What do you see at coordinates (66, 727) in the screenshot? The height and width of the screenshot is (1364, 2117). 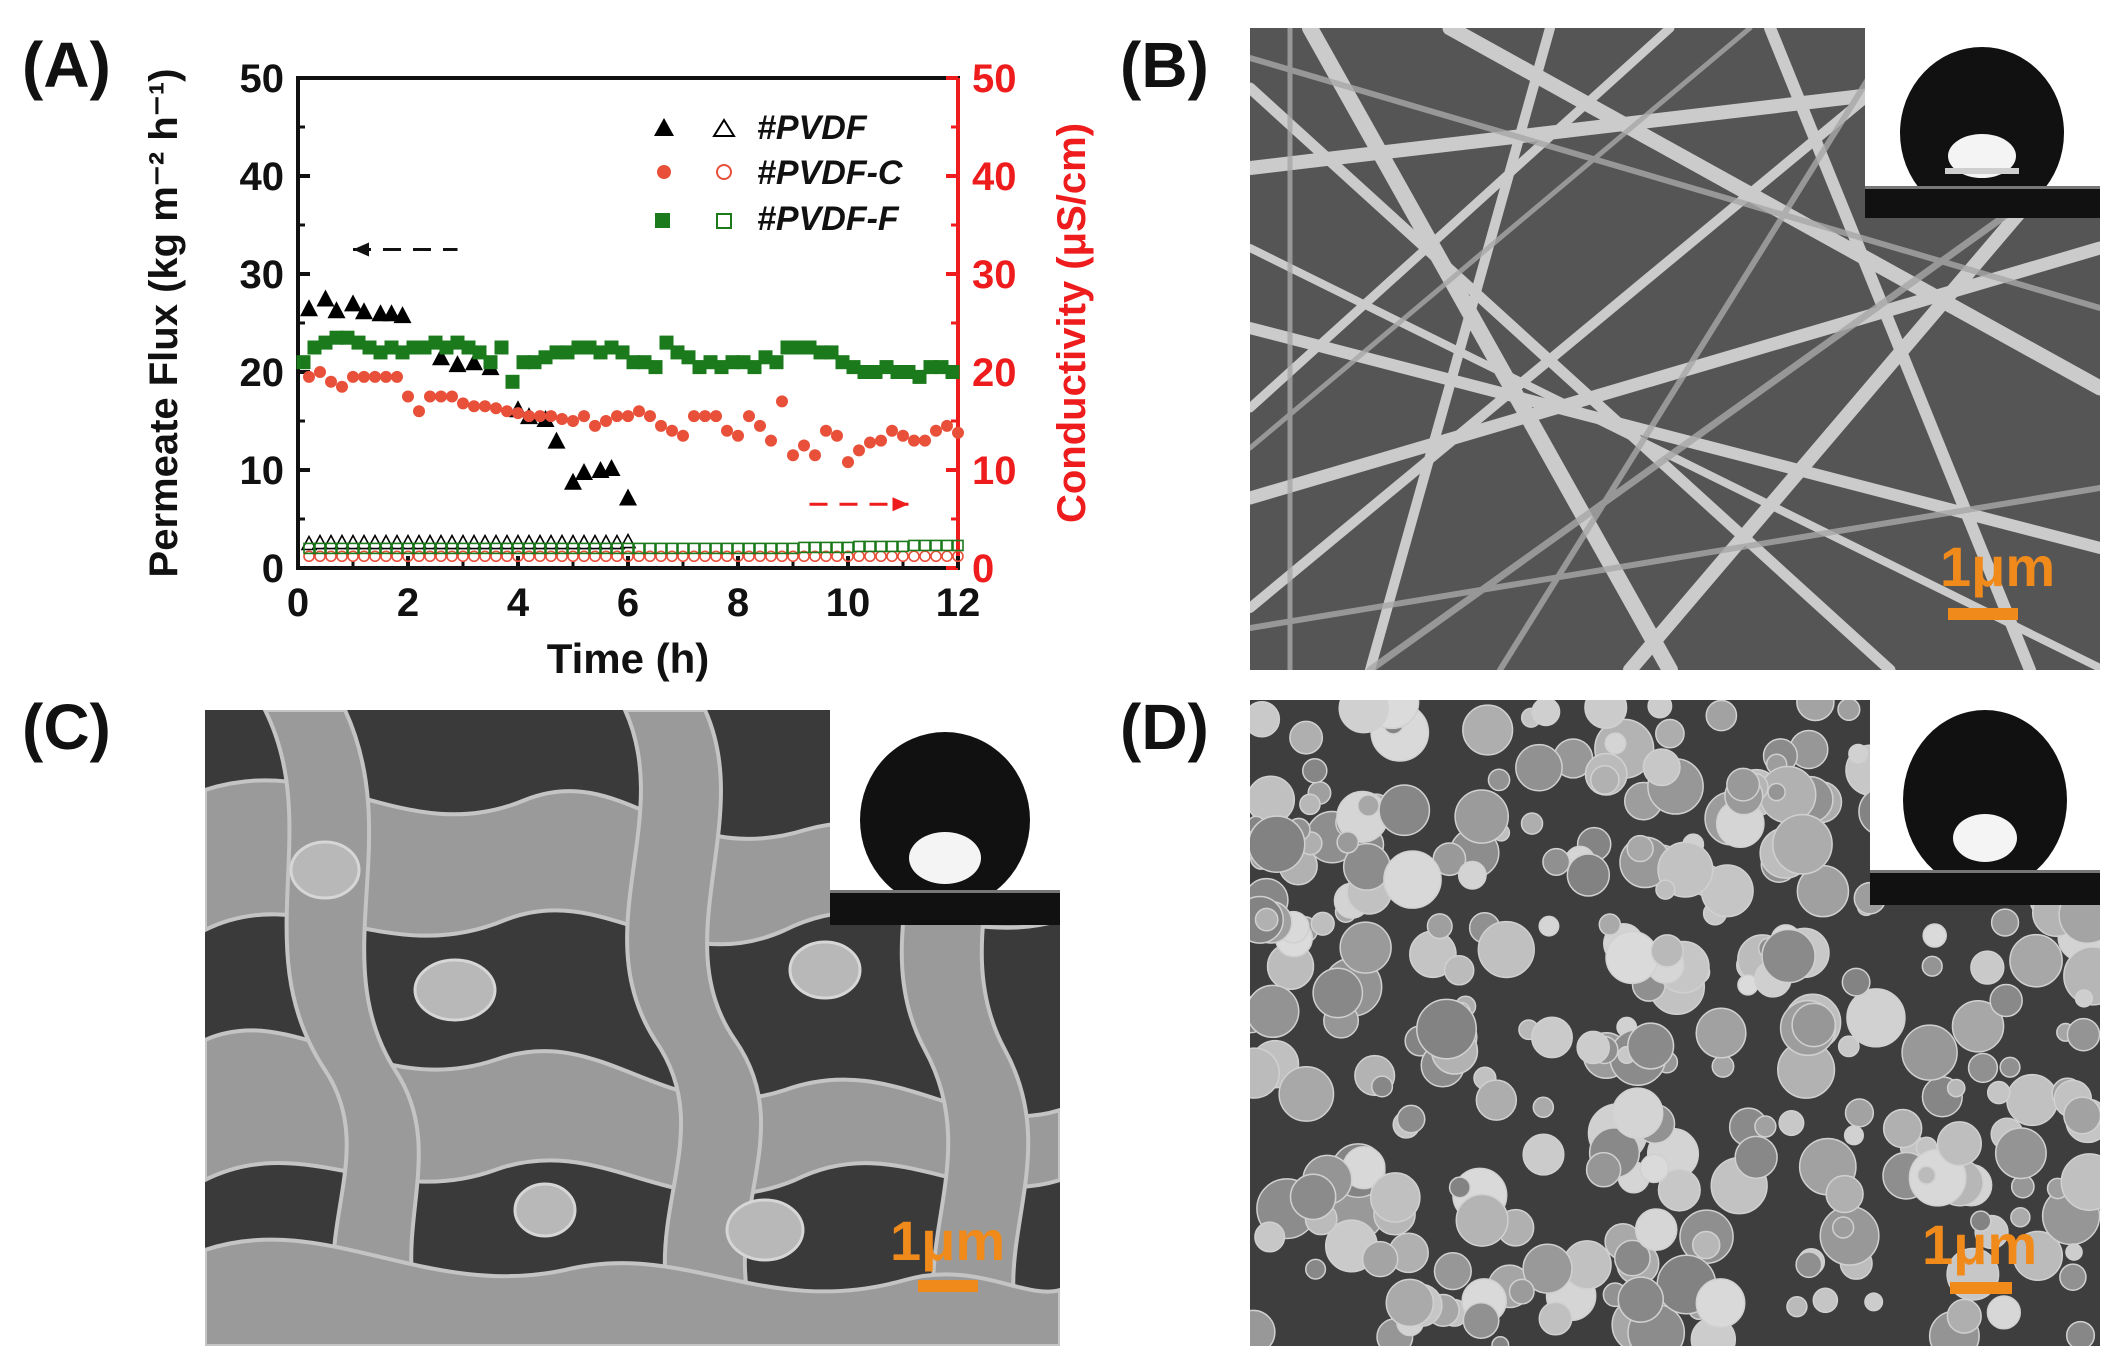 I see `panel-label-c: (C)` at bounding box center [66, 727].